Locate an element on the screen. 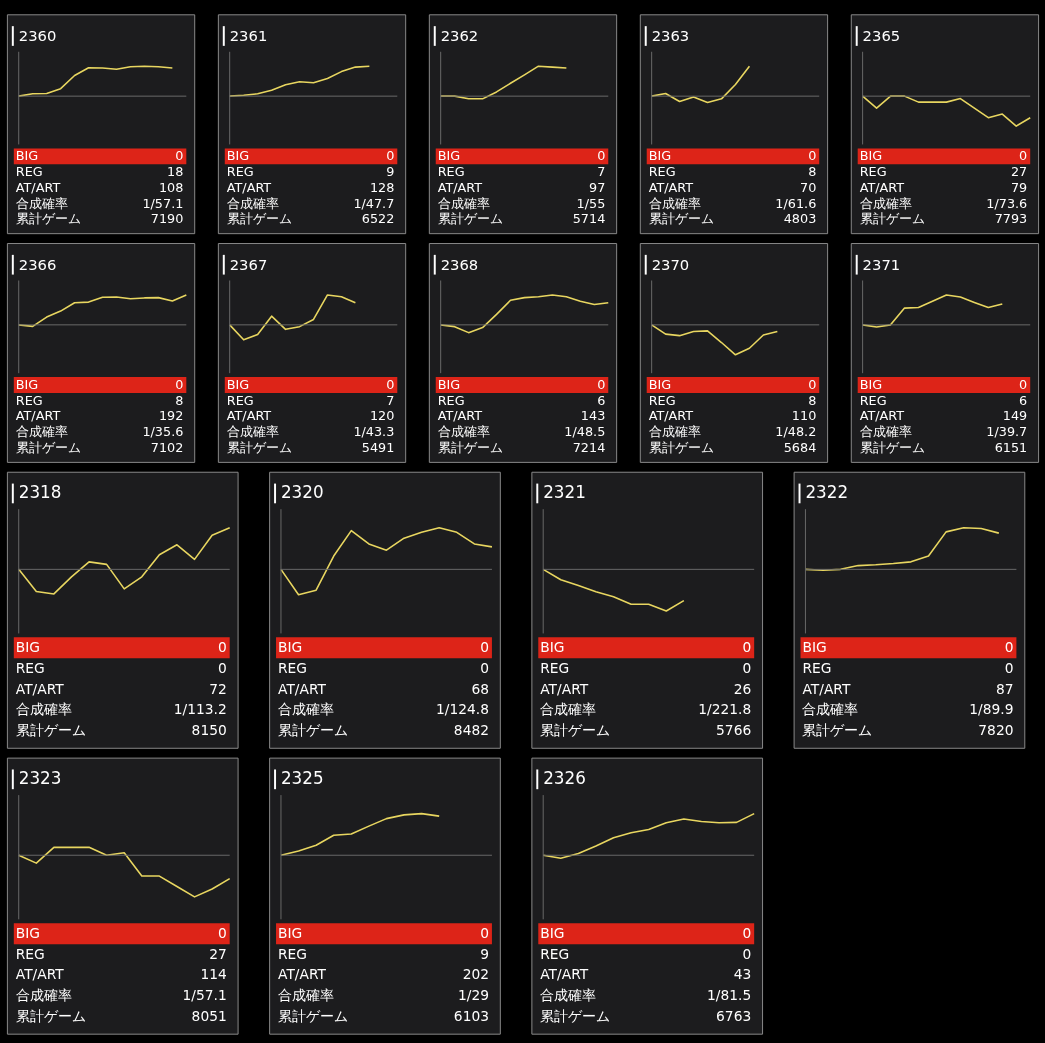  text: 7820 is located at coordinates (996, 730).